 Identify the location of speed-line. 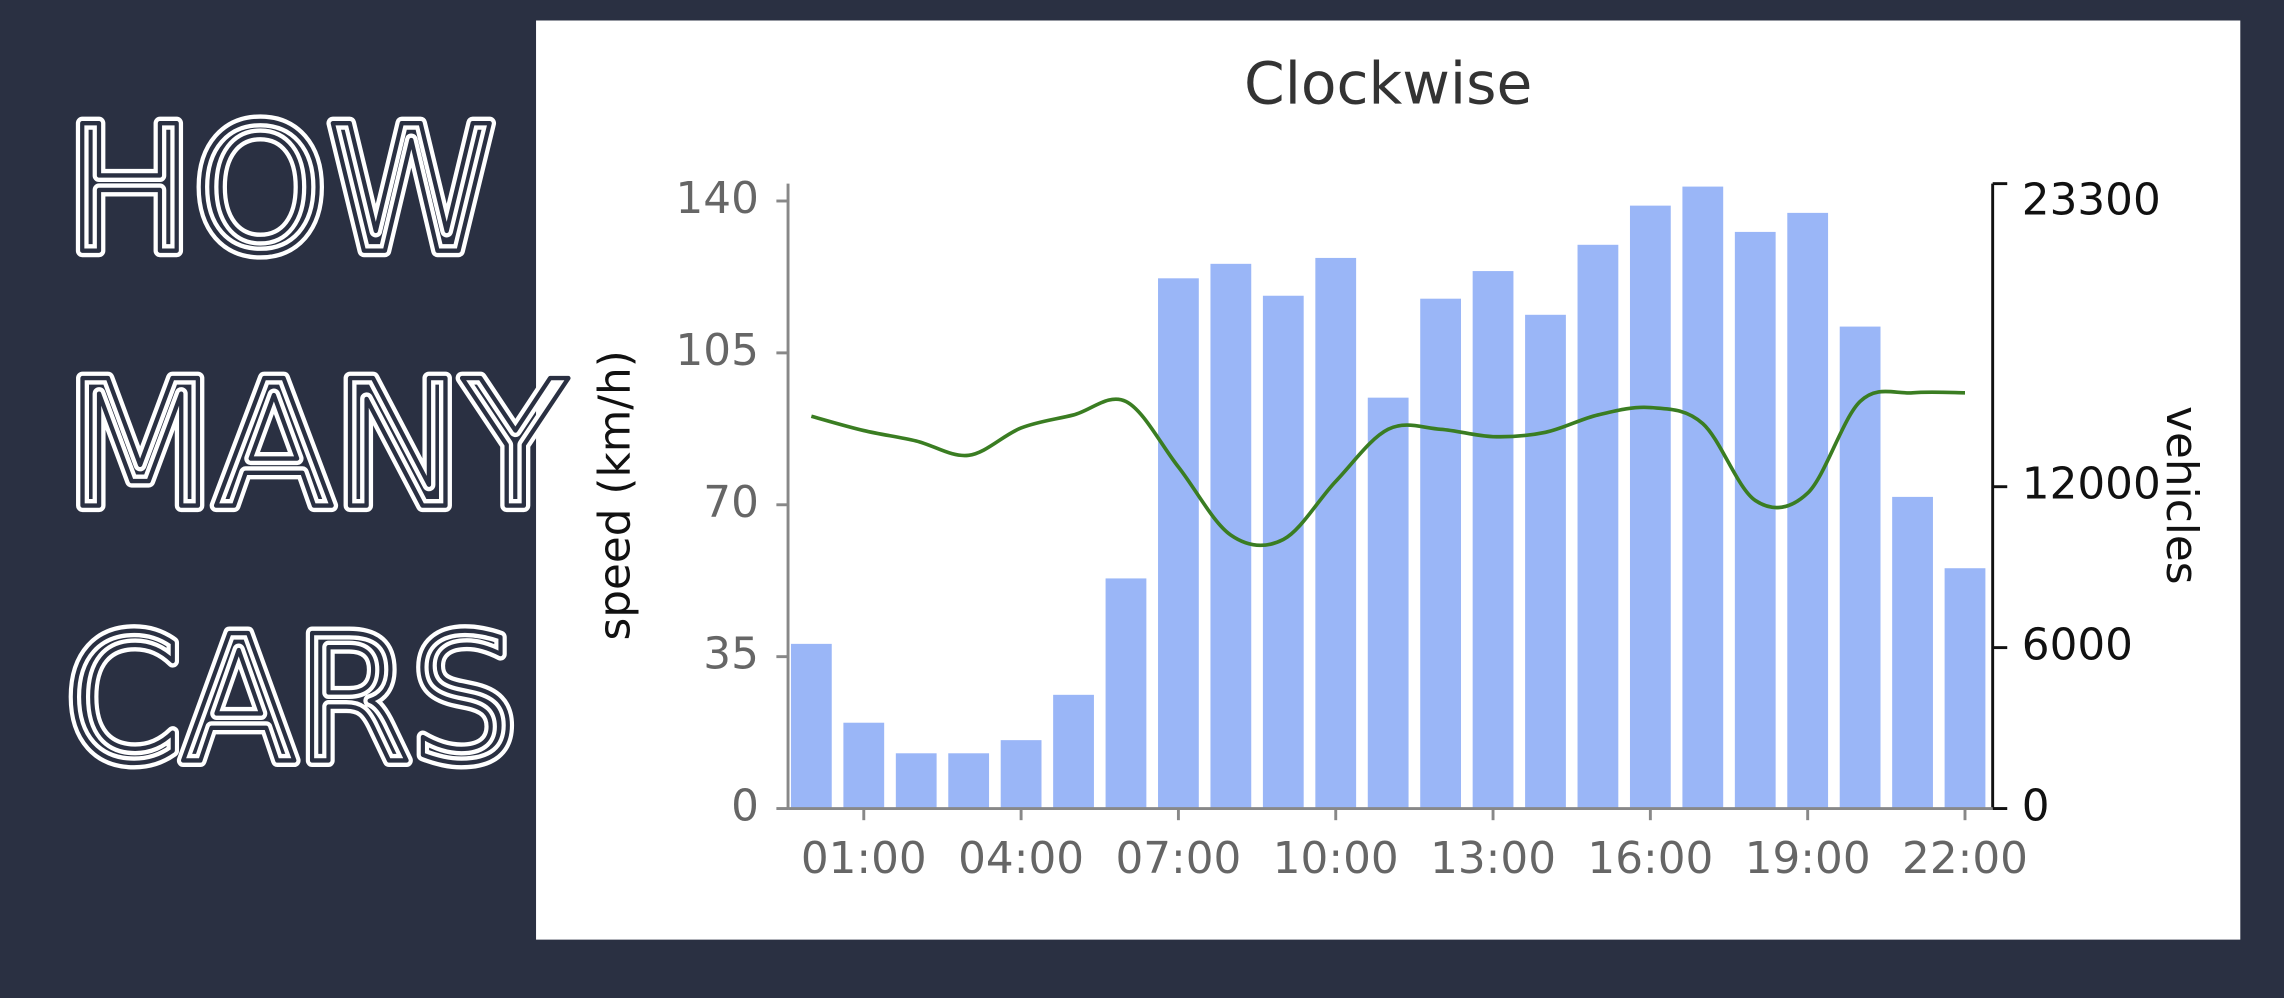
(1387, 468).